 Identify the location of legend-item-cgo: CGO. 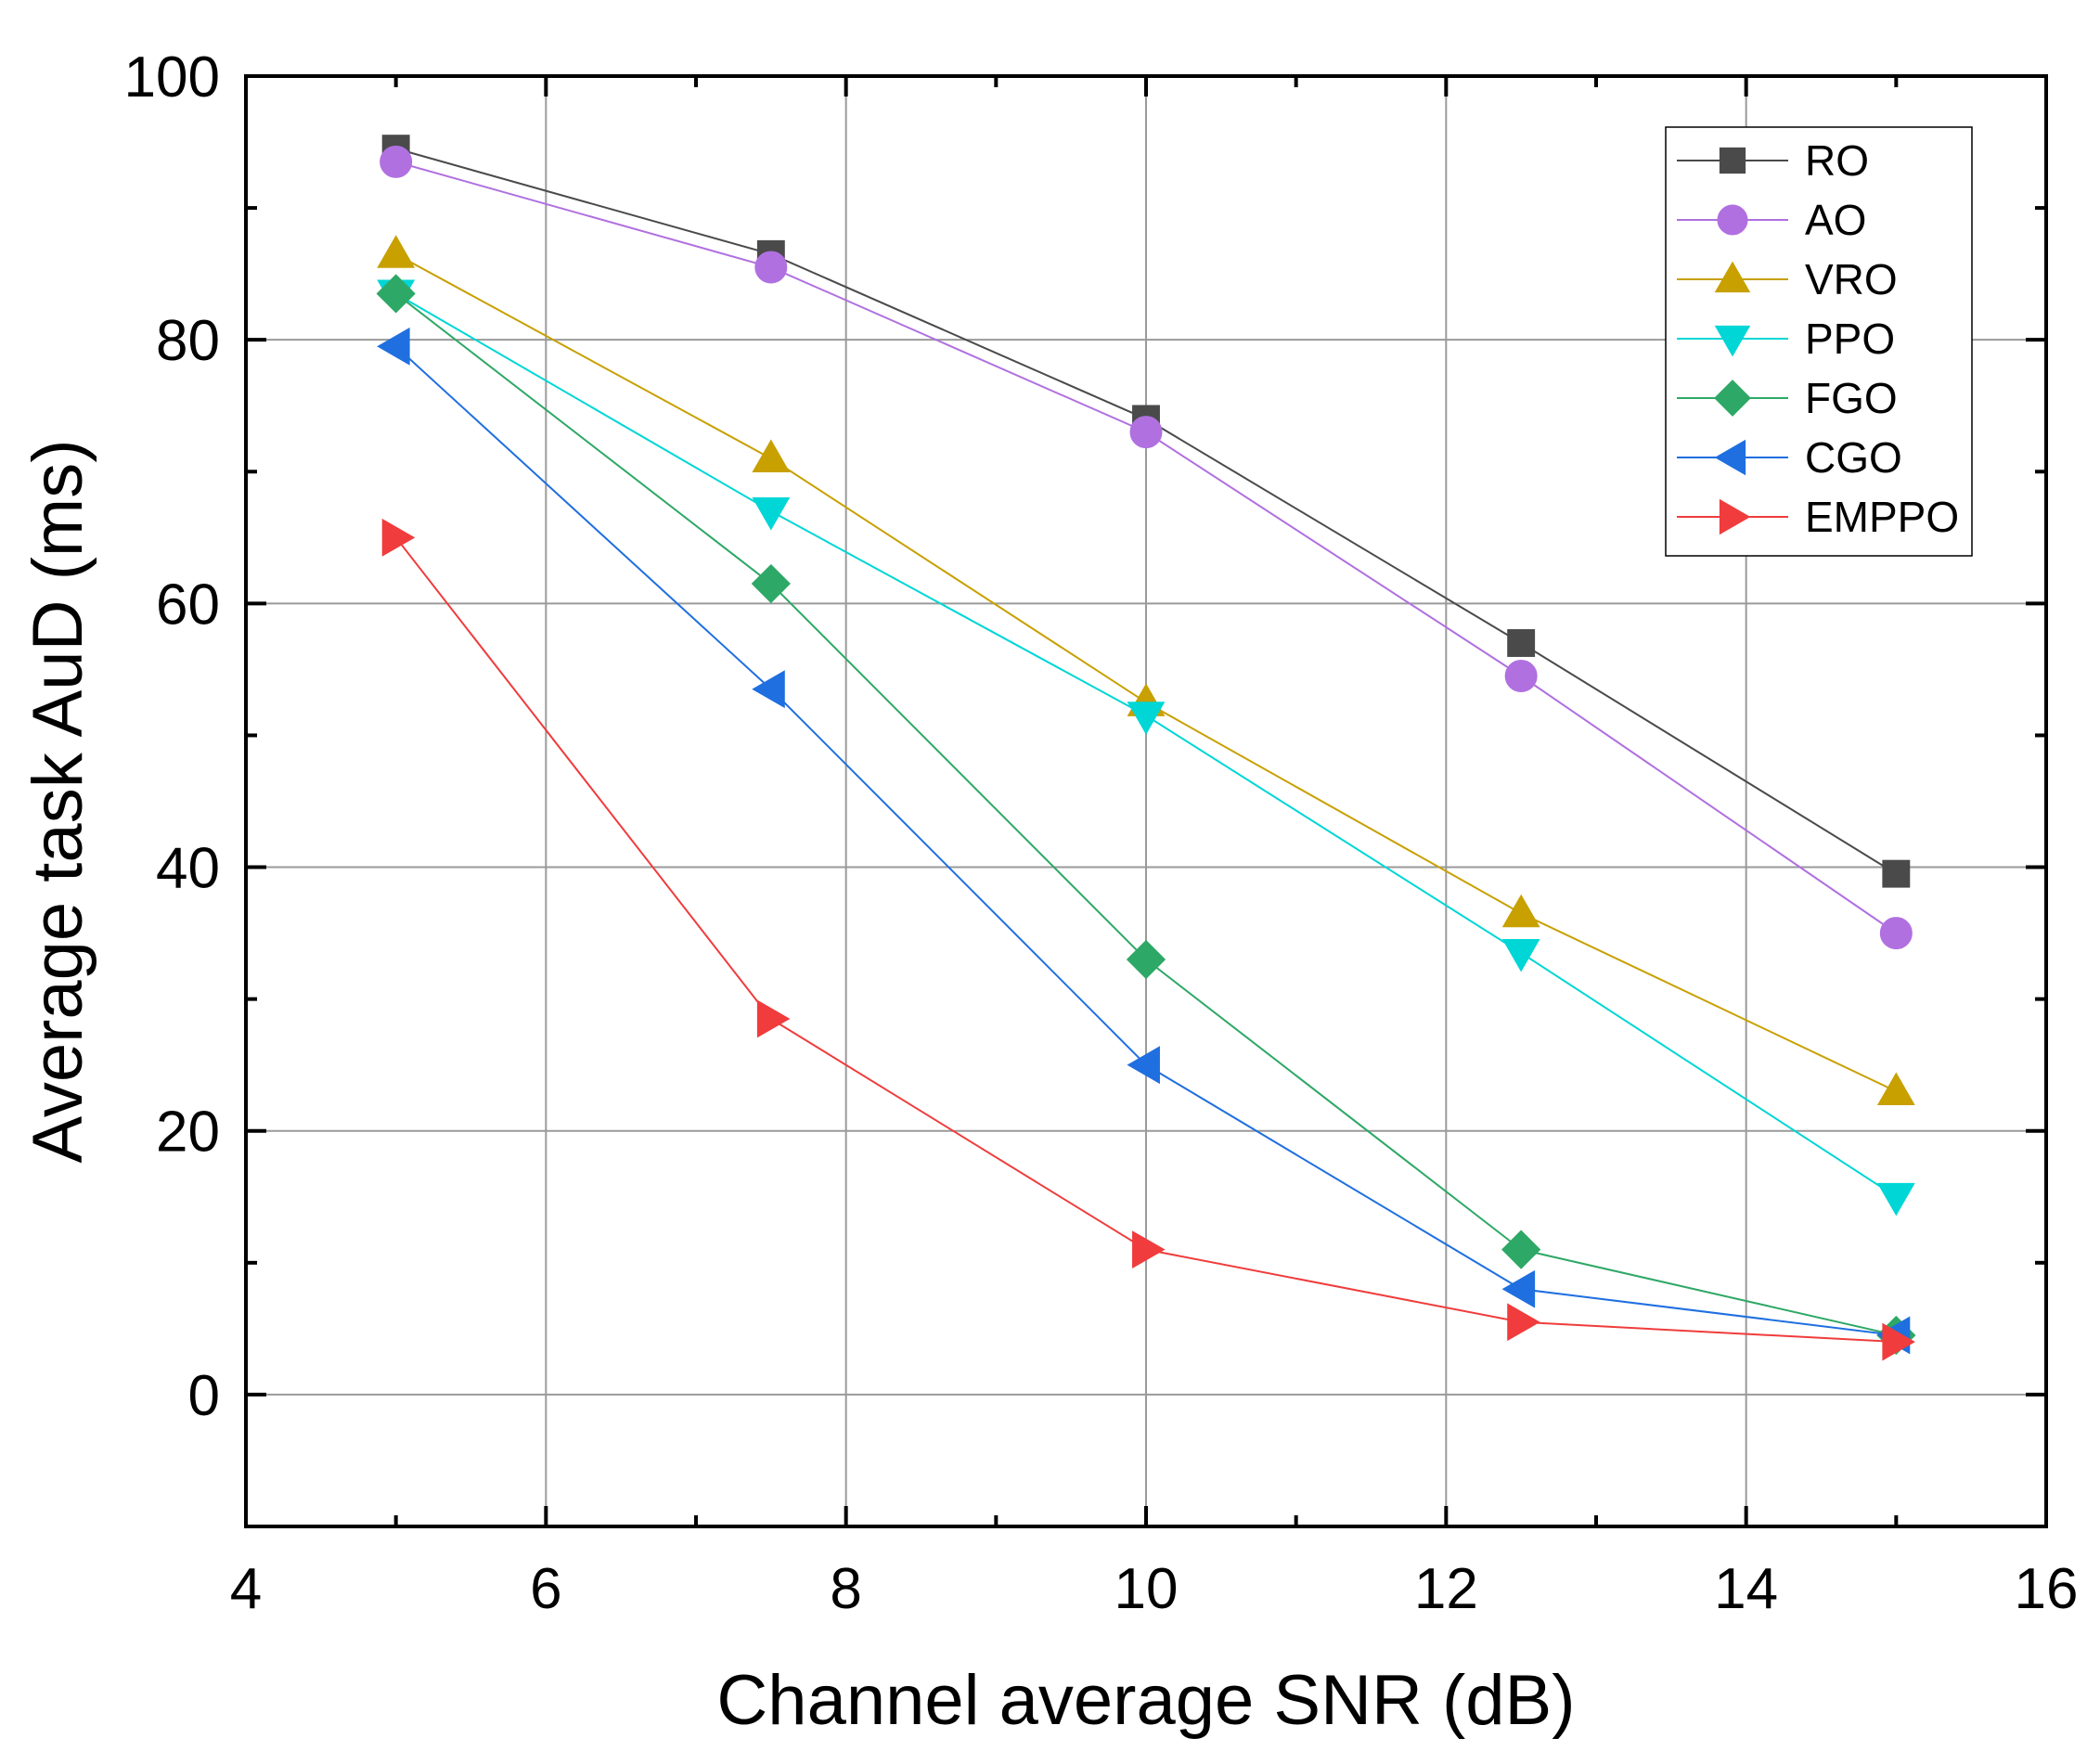
(1790, 458).